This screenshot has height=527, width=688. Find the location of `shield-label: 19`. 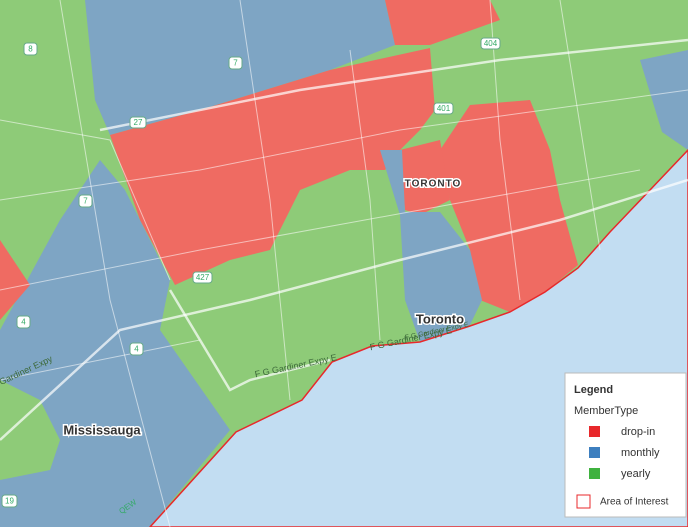

shield-label: 19 is located at coordinates (9, 501).